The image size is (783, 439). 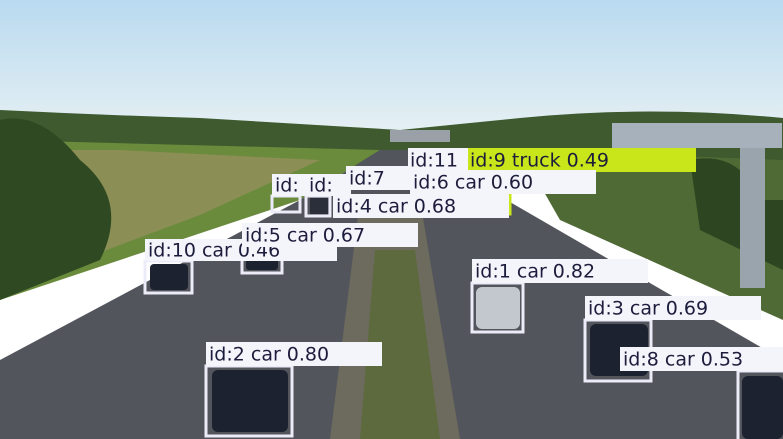 What do you see at coordinates (473, 183) in the screenshot?
I see `label: id:6 car 0.60` at bounding box center [473, 183].